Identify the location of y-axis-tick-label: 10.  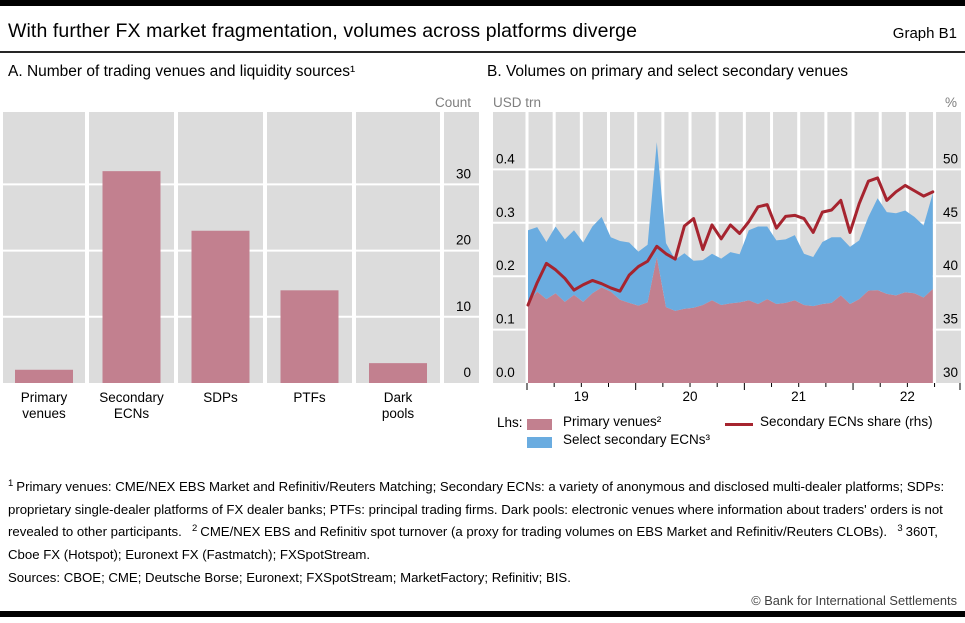
(463, 306).